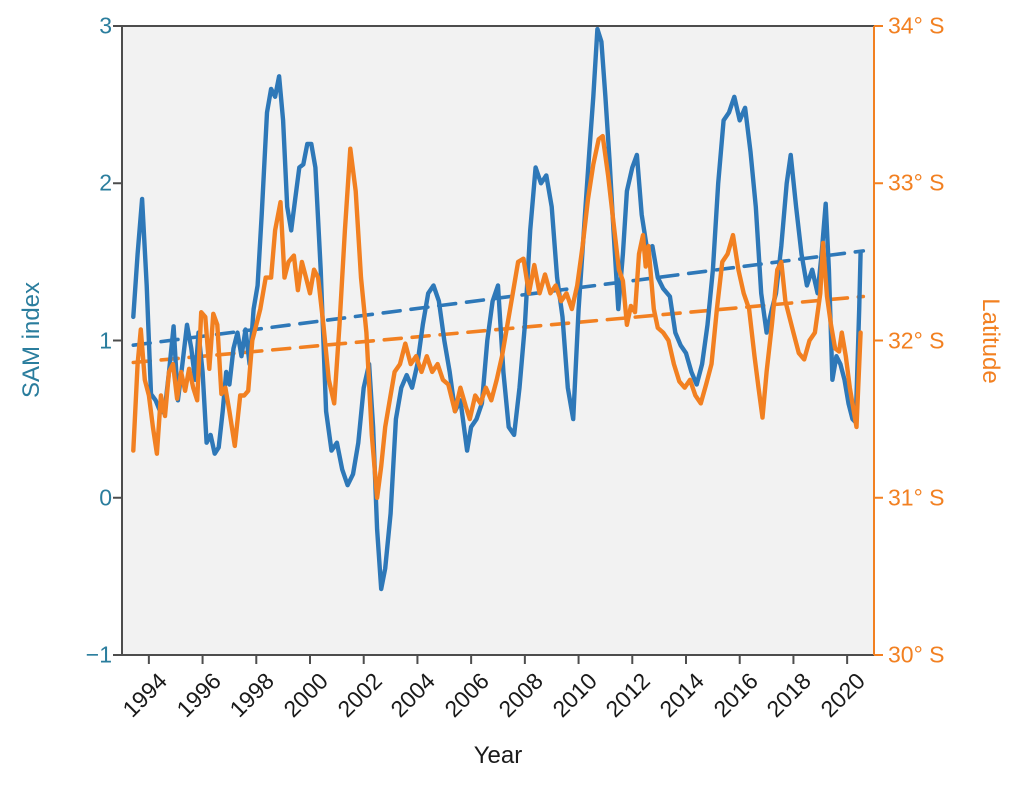  I want to click on y-right-tick-label: 32° S, so click(916, 340).